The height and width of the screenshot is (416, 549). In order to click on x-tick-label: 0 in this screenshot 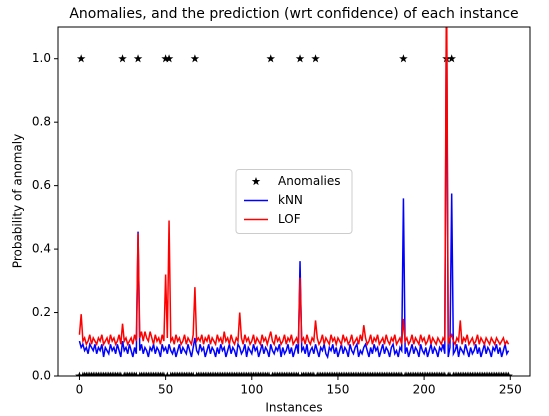, I will do `click(80, 390)`.